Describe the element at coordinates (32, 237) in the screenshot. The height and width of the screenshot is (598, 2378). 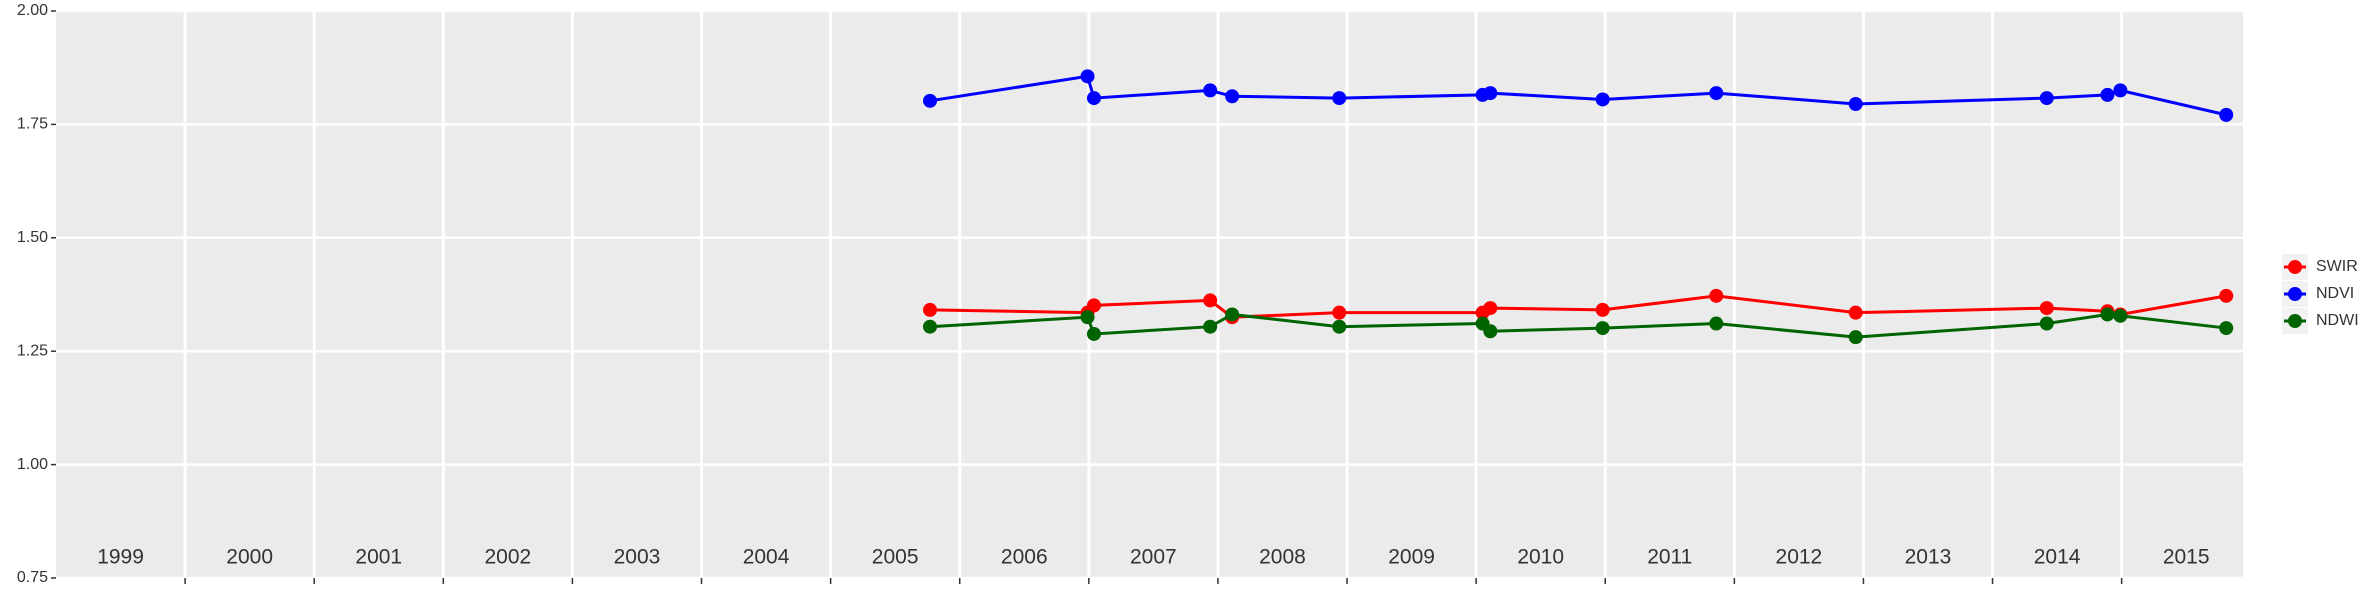
I see `y-tick-label: 1.50` at that location.